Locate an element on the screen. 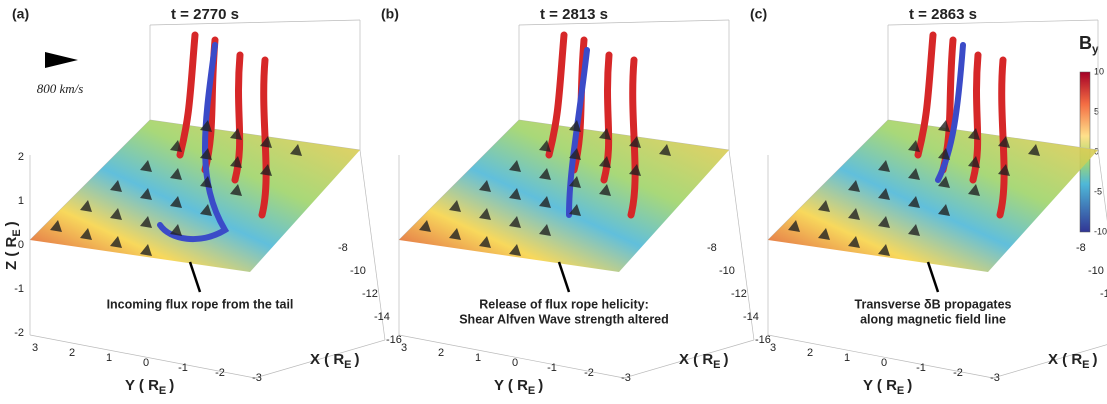  colorbar-title: By is located at coordinates (1089, 44).